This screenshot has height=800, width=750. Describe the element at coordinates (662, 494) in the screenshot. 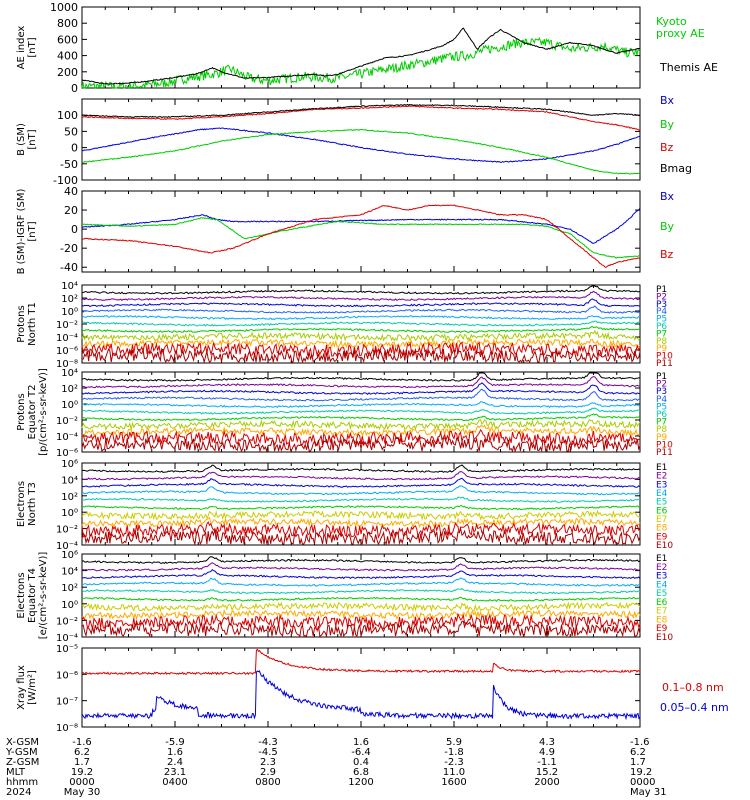

I see `channel-label: E4` at that location.